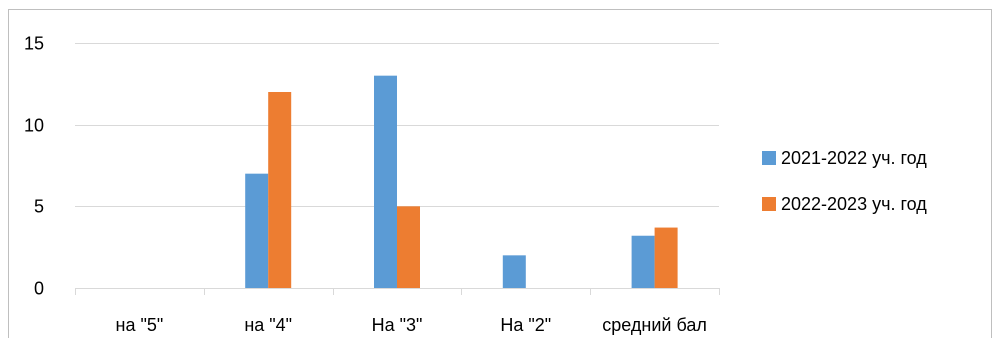  What do you see at coordinates (34, 44) in the screenshot?
I see `y-tick-label: 15` at bounding box center [34, 44].